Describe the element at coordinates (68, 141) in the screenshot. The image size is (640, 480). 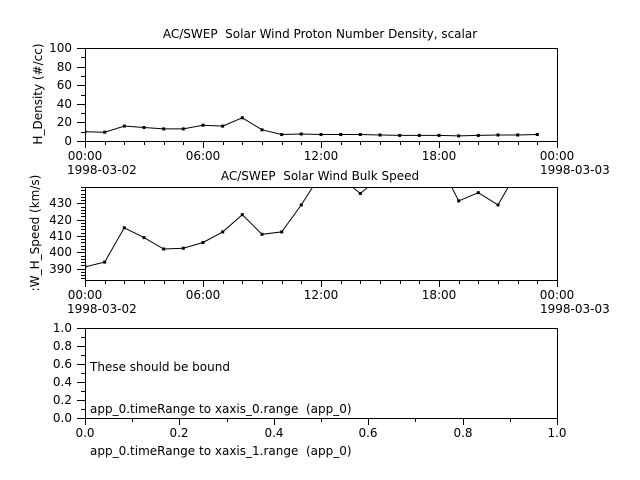
I see `plot0-ytick-label: 0` at that location.